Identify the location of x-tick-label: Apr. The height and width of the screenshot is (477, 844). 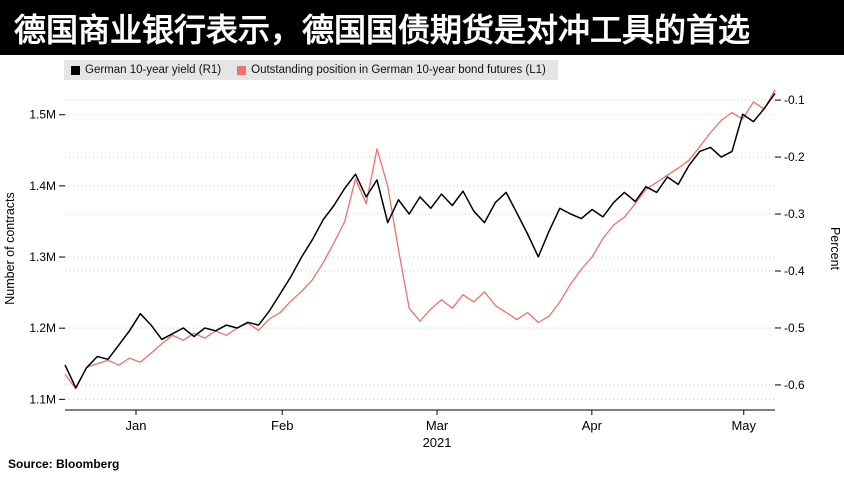
(592, 425).